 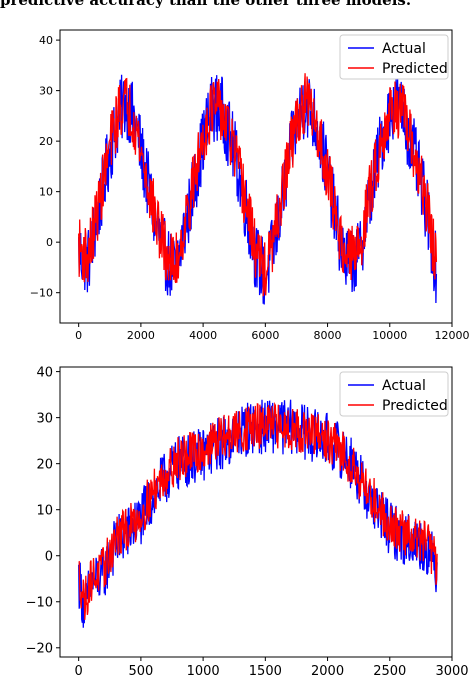 I want to click on x-tick-label: 4000, so click(x=203, y=335).